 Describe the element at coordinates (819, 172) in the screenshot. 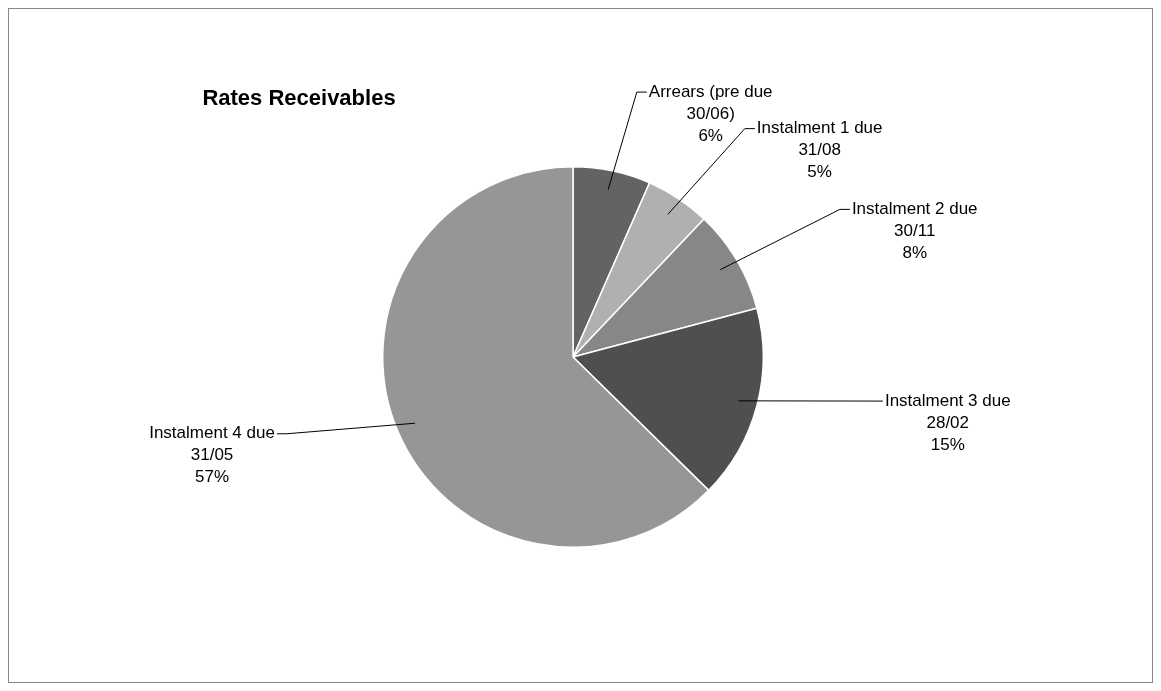

I see `data-label: 5%` at that location.